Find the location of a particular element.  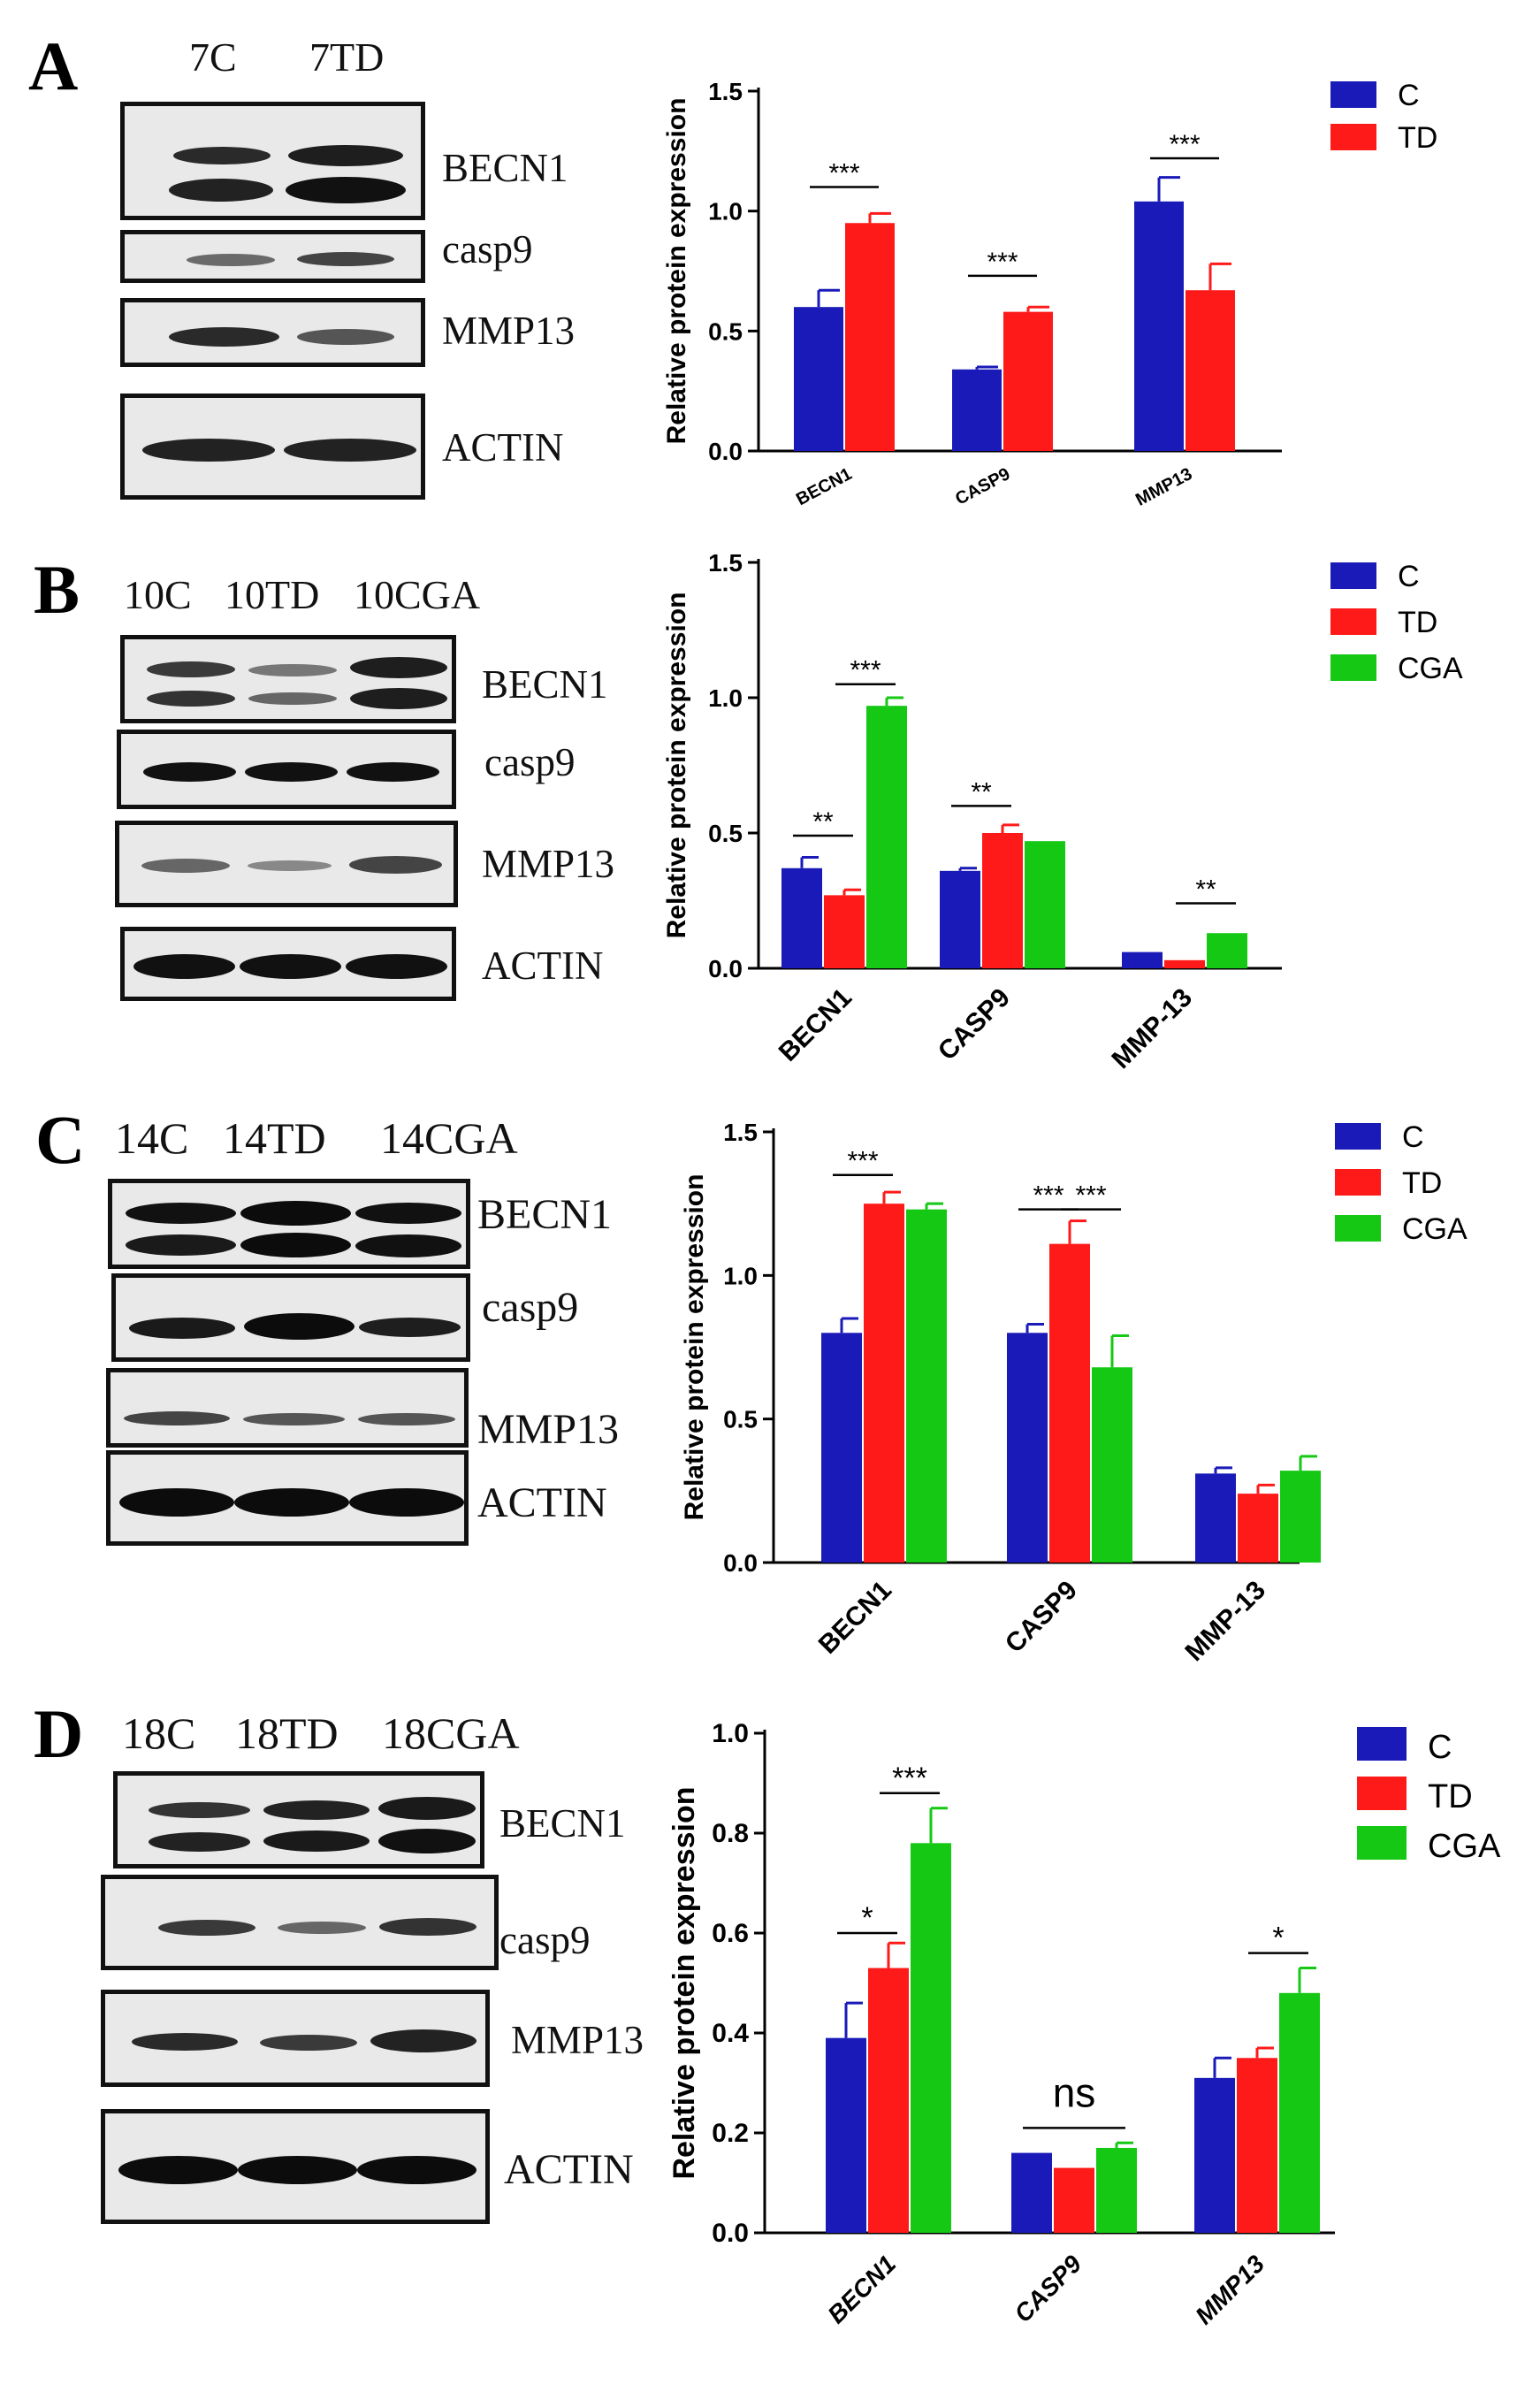

blot-label-d-becn1: BECN1 is located at coordinates (562, 1823).